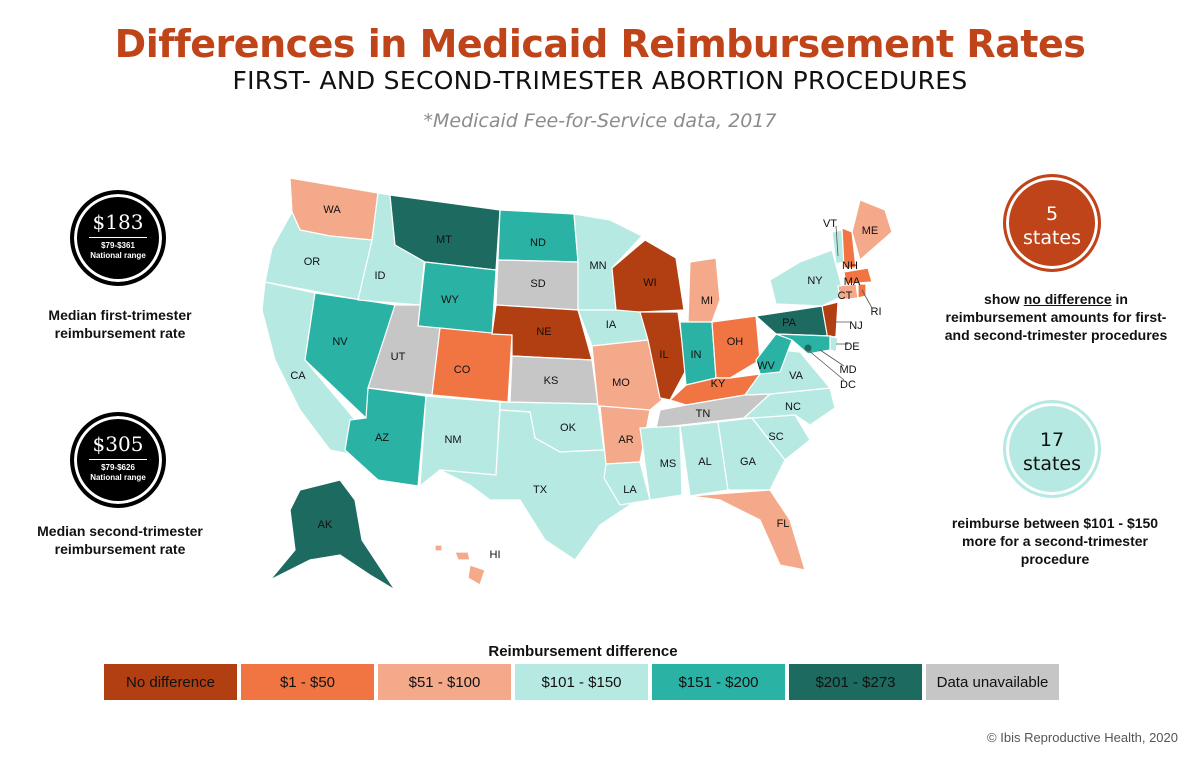 This screenshot has width=1200, height=768. I want to click on state-WV, so click(774, 354).